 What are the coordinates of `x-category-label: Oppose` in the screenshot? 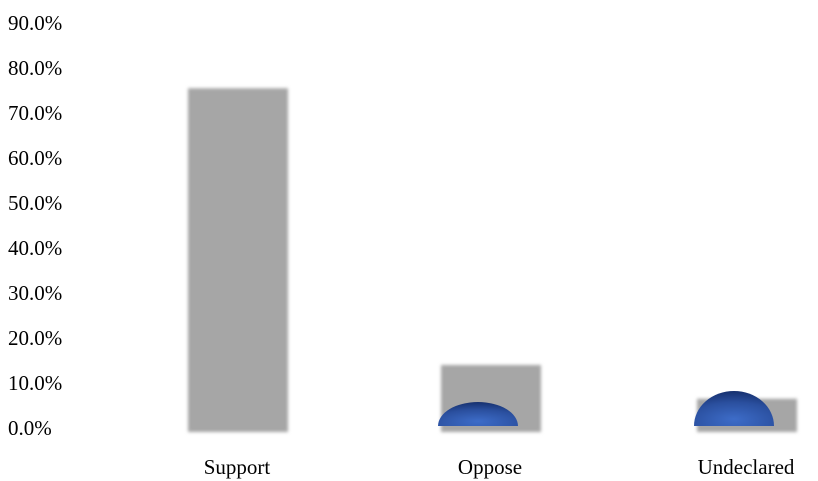 It's located at (490, 467).